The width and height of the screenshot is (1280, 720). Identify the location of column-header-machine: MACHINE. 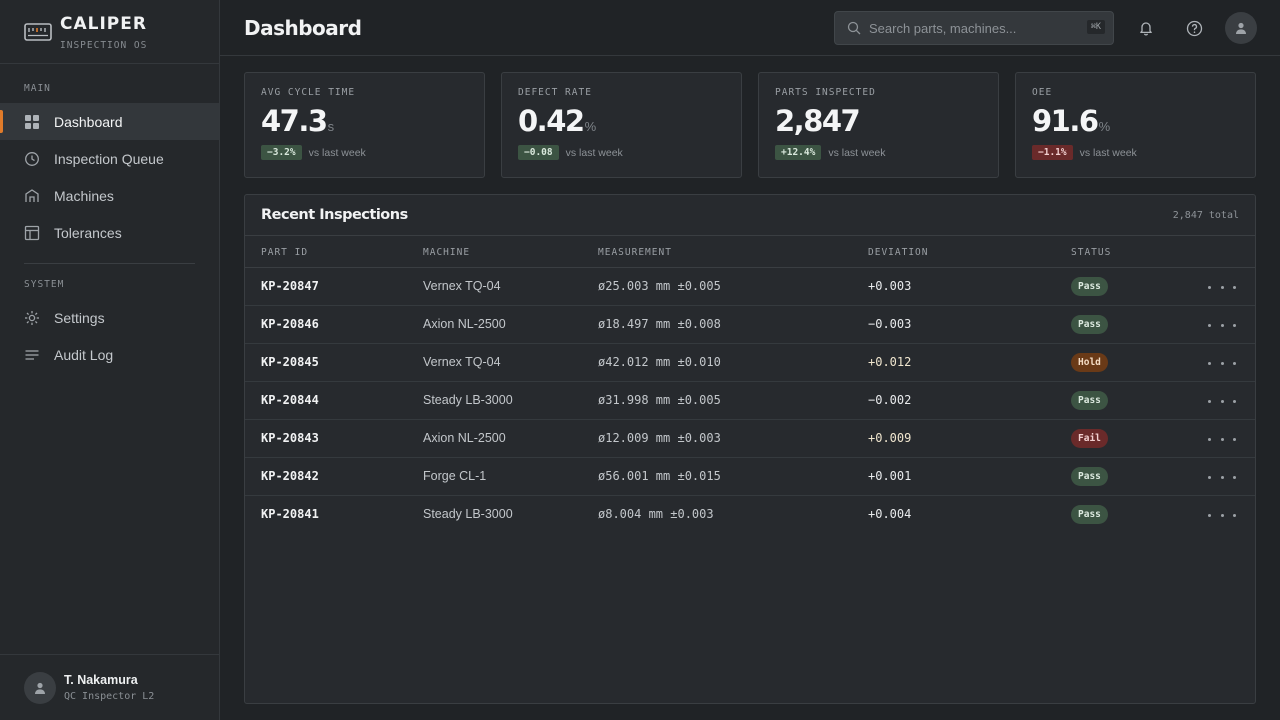
(447, 252).